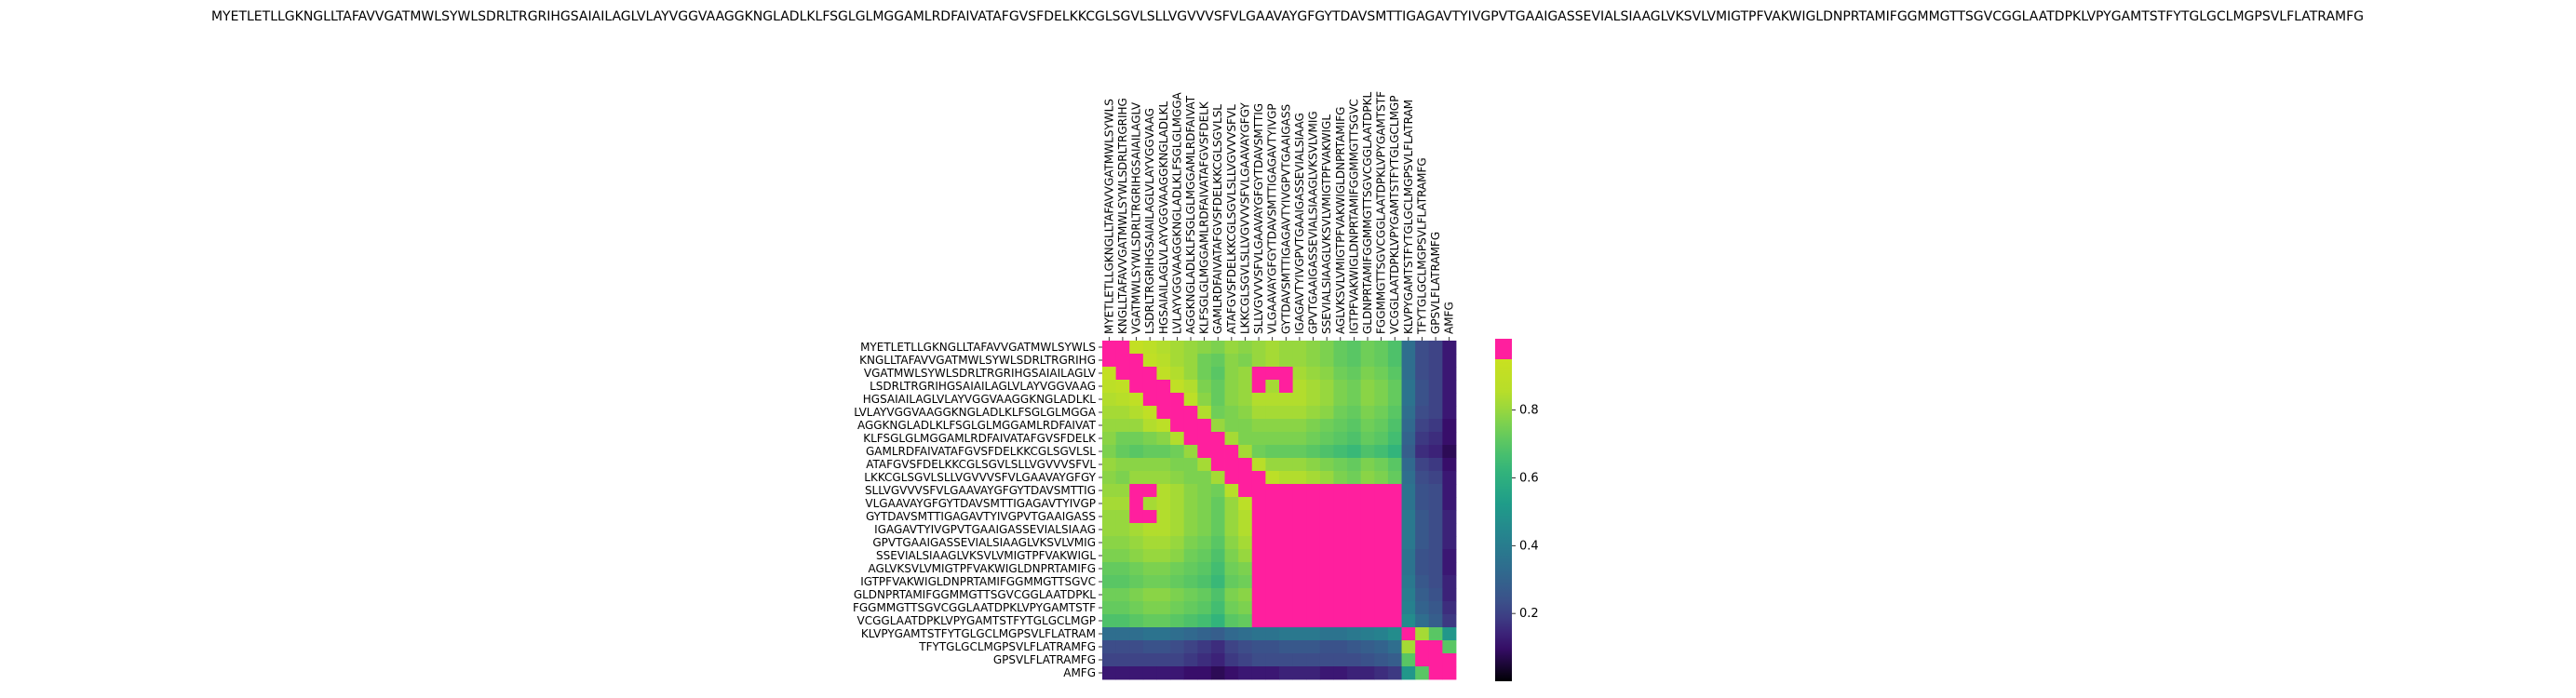  I want to click on column-label: GPSVLFLATRAMFG, so click(1435, 283).